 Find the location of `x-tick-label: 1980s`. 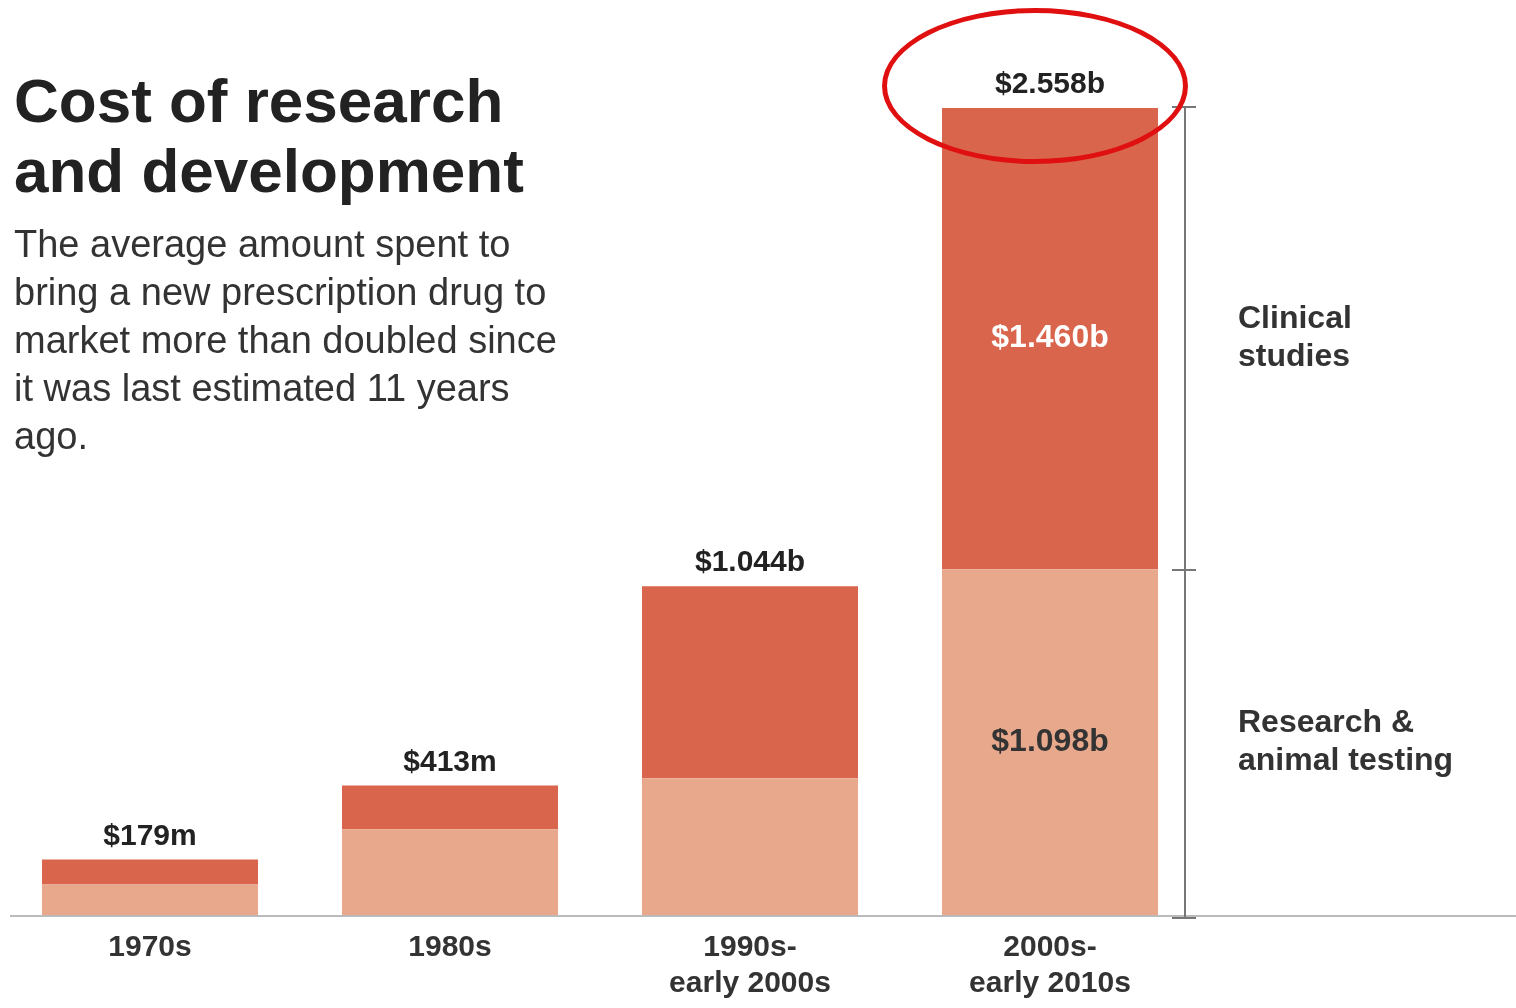

x-tick-label: 1980s is located at coordinates (450, 946).